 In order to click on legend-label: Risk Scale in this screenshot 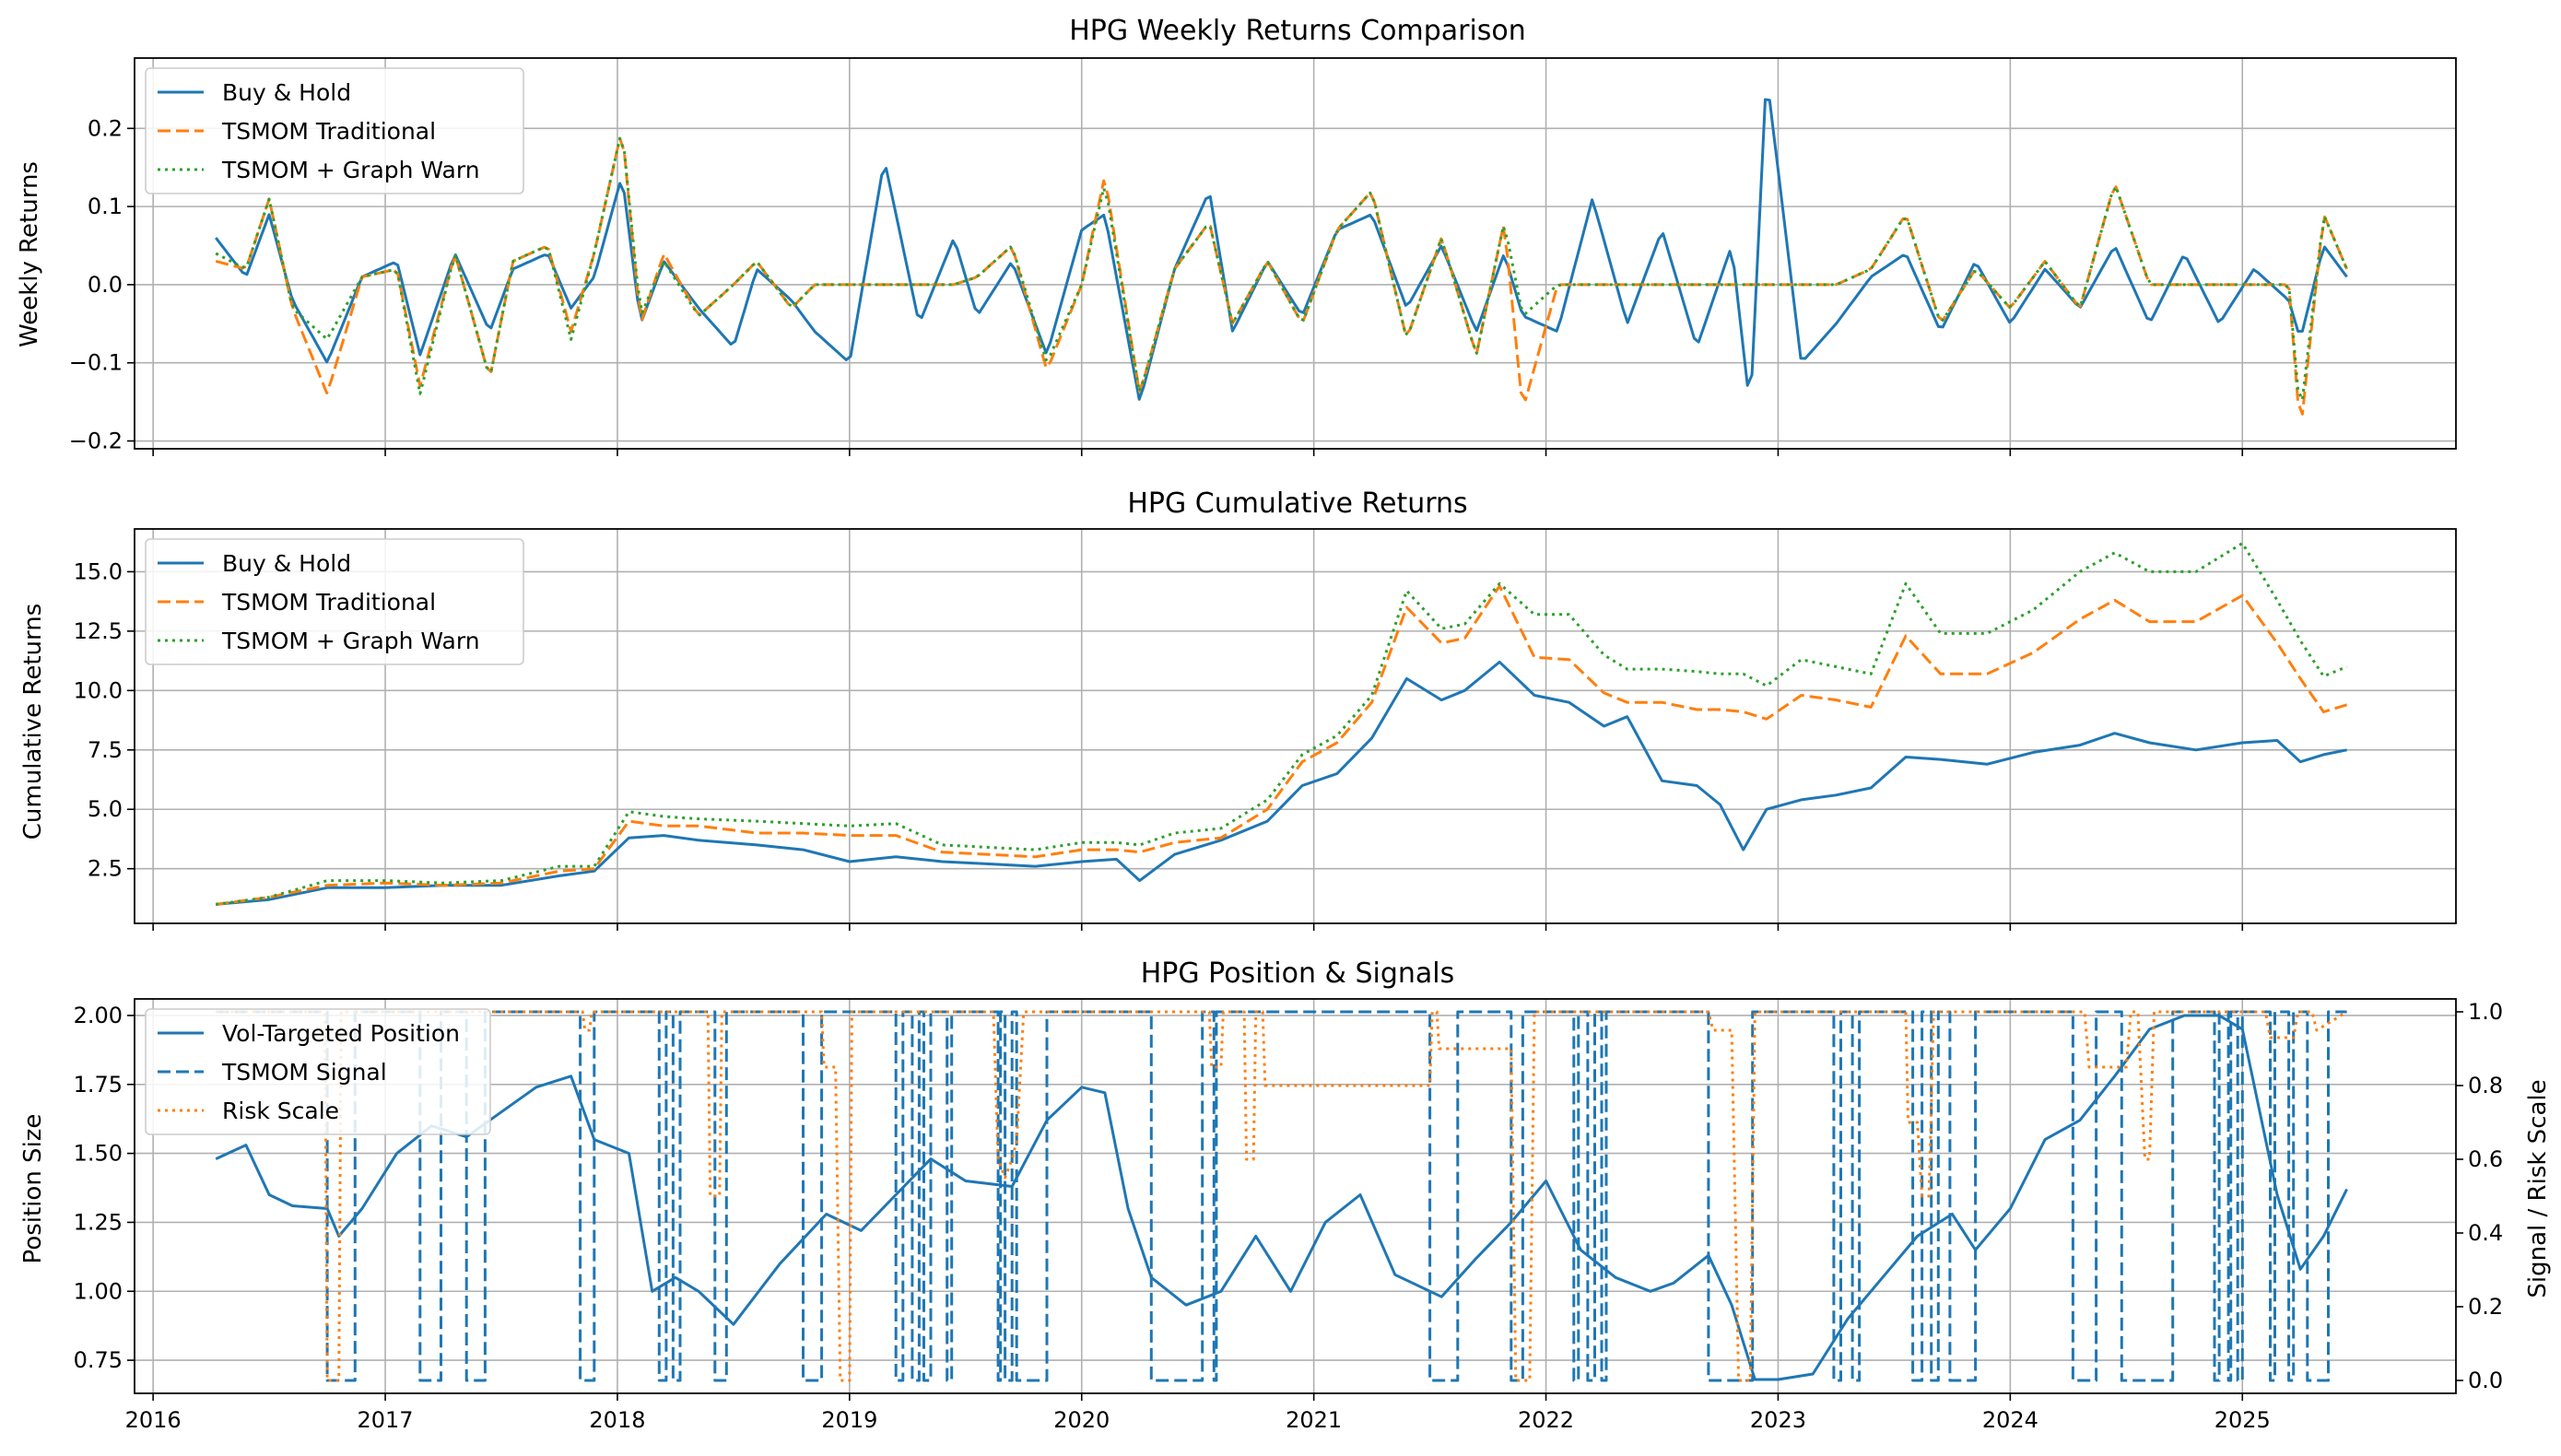, I will do `click(280, 1111)`.